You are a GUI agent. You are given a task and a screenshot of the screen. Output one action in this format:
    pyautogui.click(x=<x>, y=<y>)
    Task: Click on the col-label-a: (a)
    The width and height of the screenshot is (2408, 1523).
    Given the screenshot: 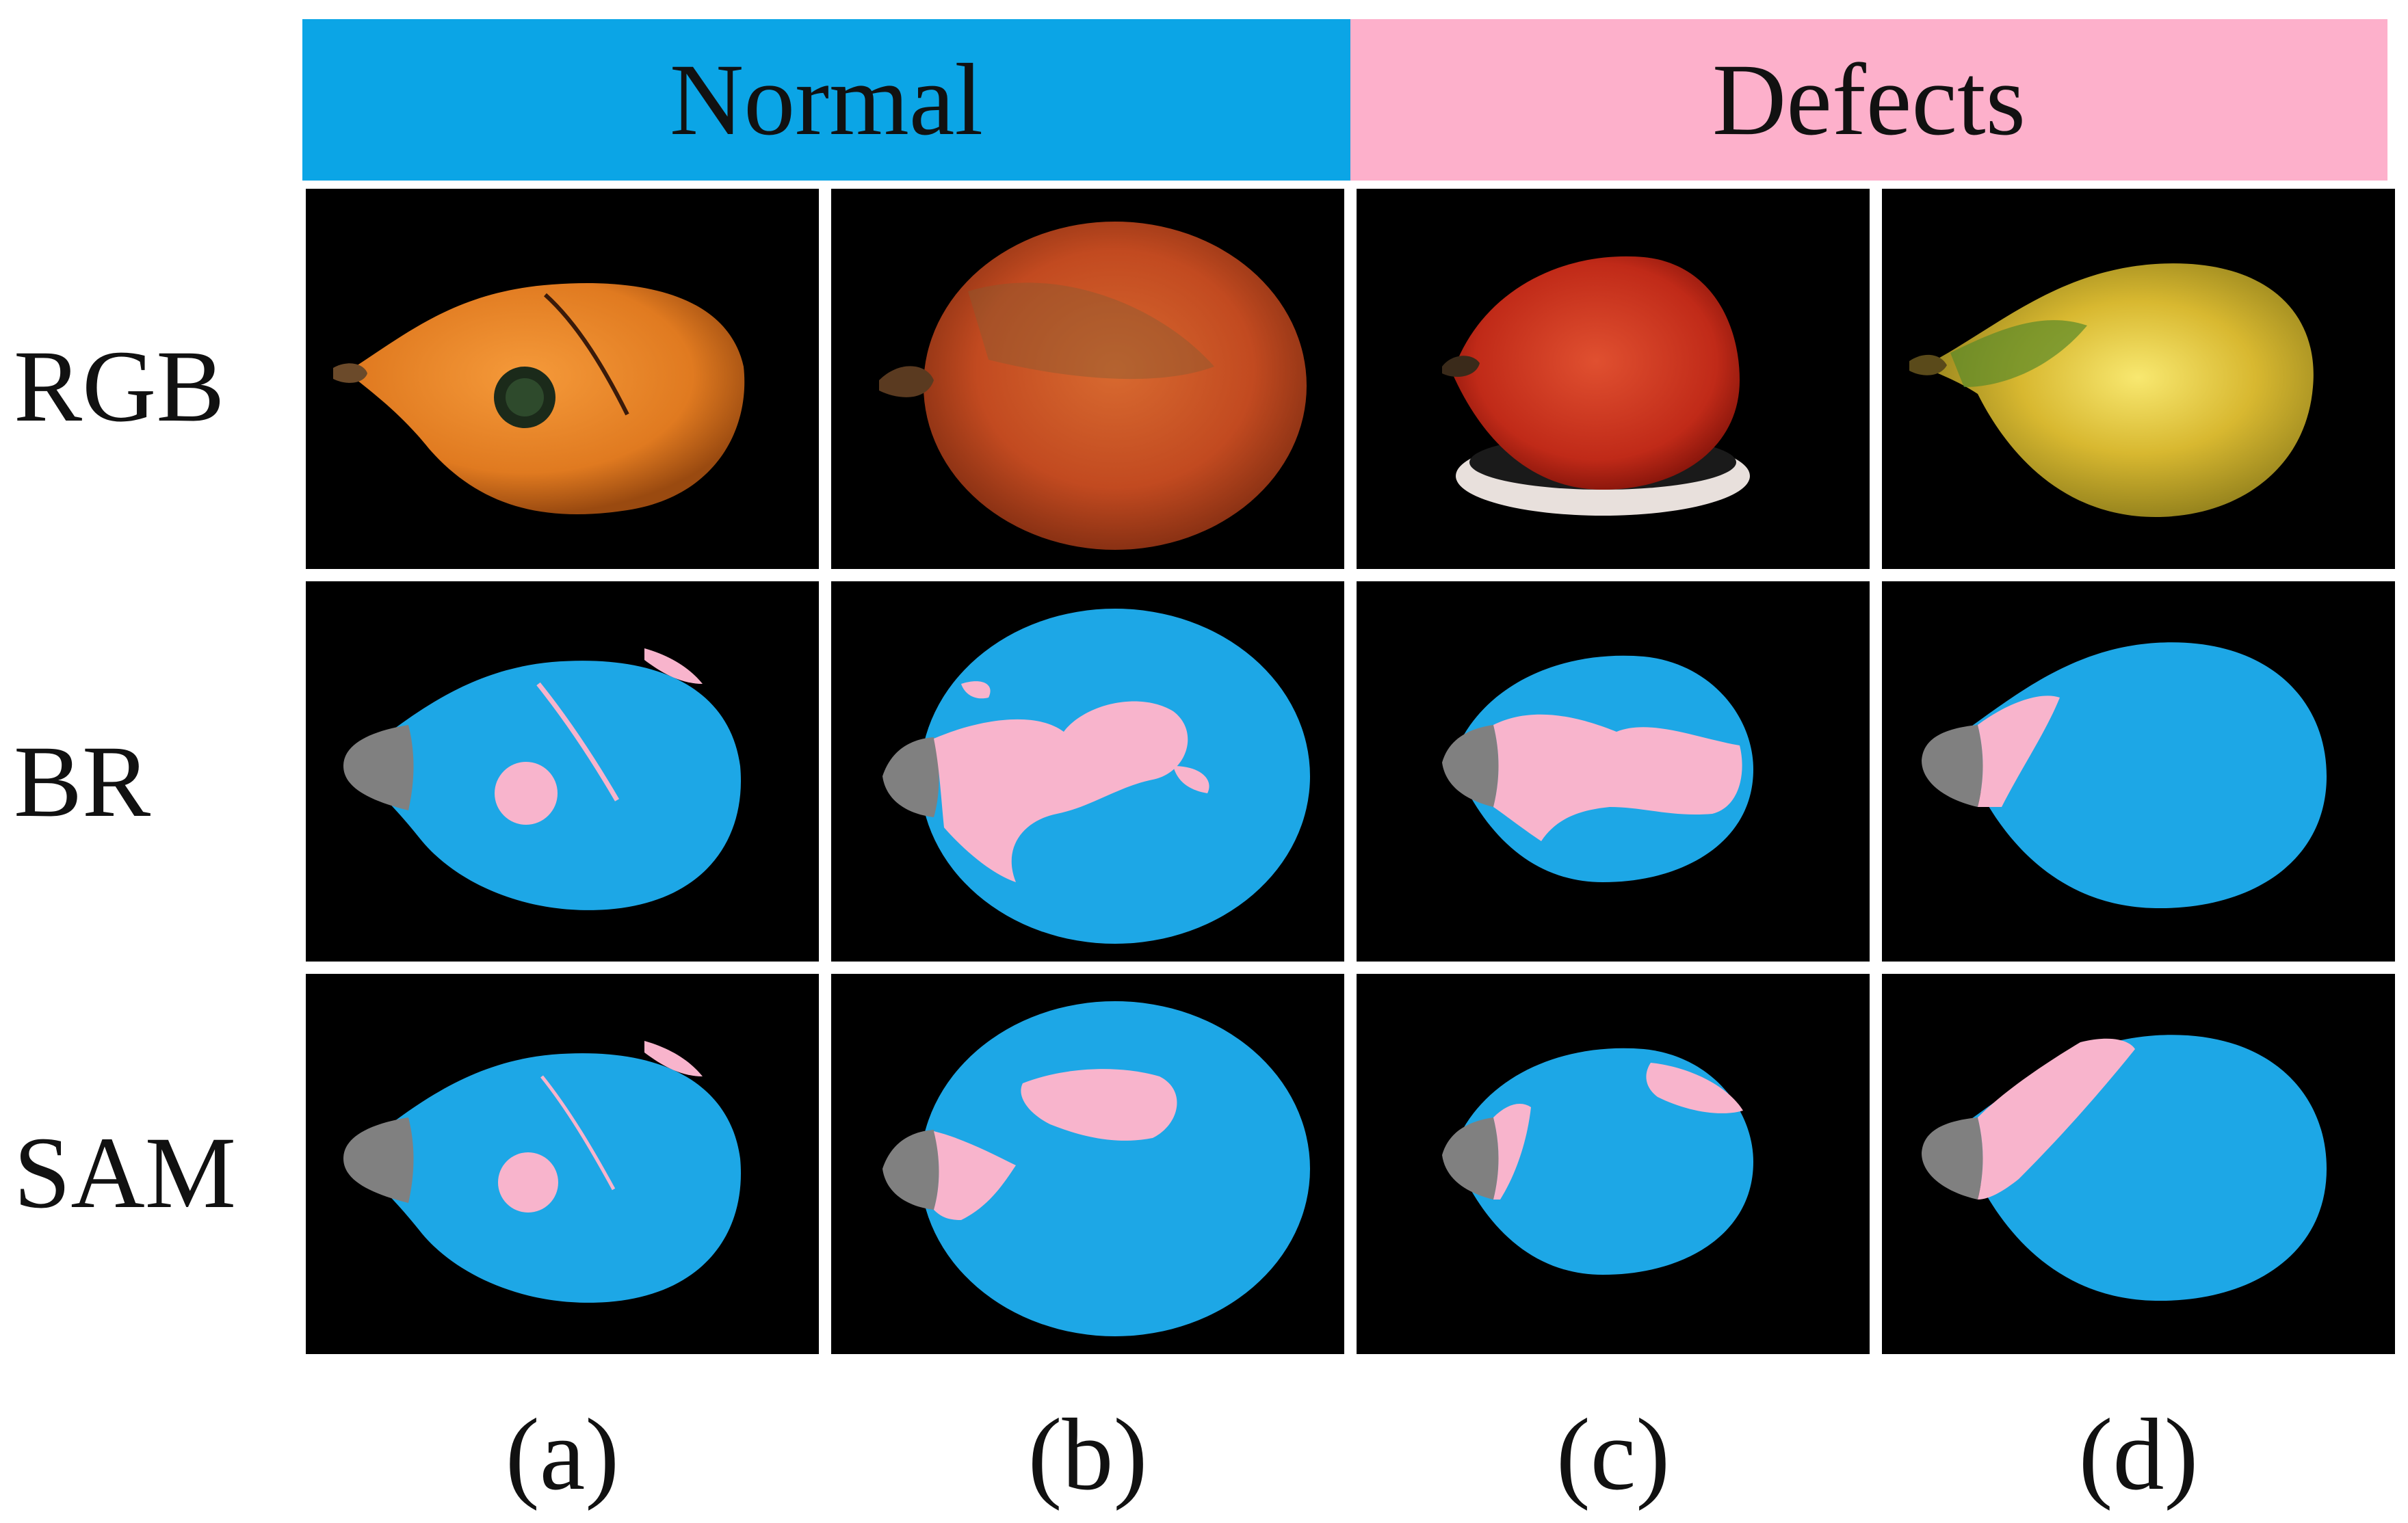 What is the action you would take?
    pyautogui.click(x=562, y=1454)
    